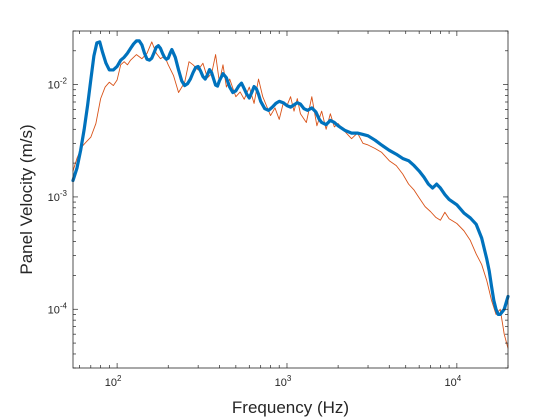  Describe the element at coordinates (58, 84) in the screenshot. I see `y-tick-label: 10⁻²` at that location.